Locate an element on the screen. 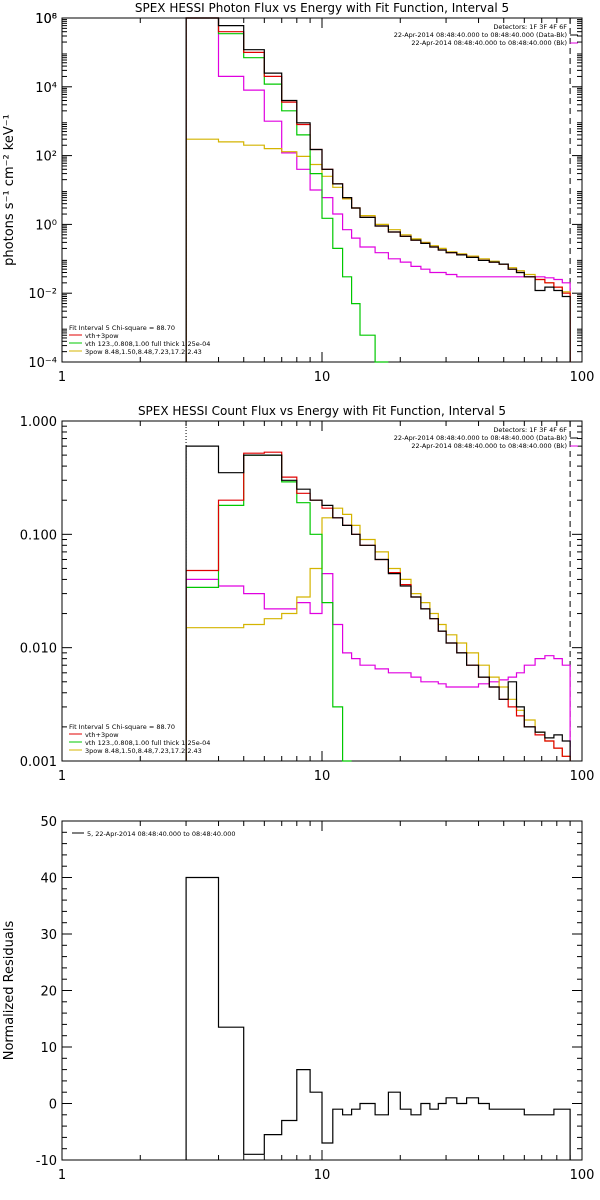  y-tick-label: 0.010 is located at coordinates (38, 649).